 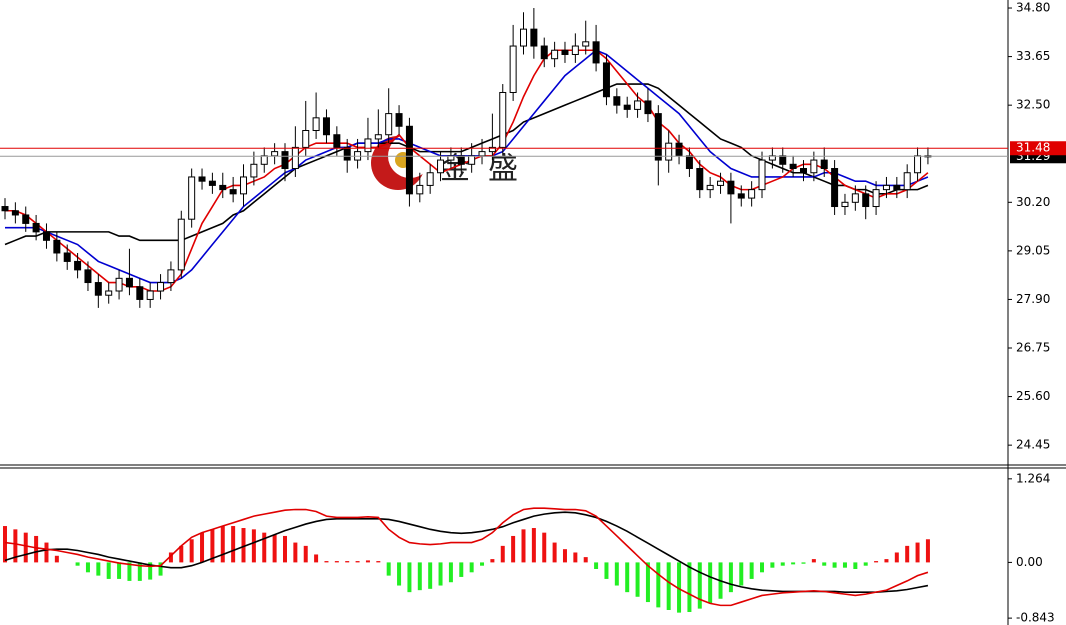 I want to click on y-tick-label: 32.50, so click(x=1033, y=105).